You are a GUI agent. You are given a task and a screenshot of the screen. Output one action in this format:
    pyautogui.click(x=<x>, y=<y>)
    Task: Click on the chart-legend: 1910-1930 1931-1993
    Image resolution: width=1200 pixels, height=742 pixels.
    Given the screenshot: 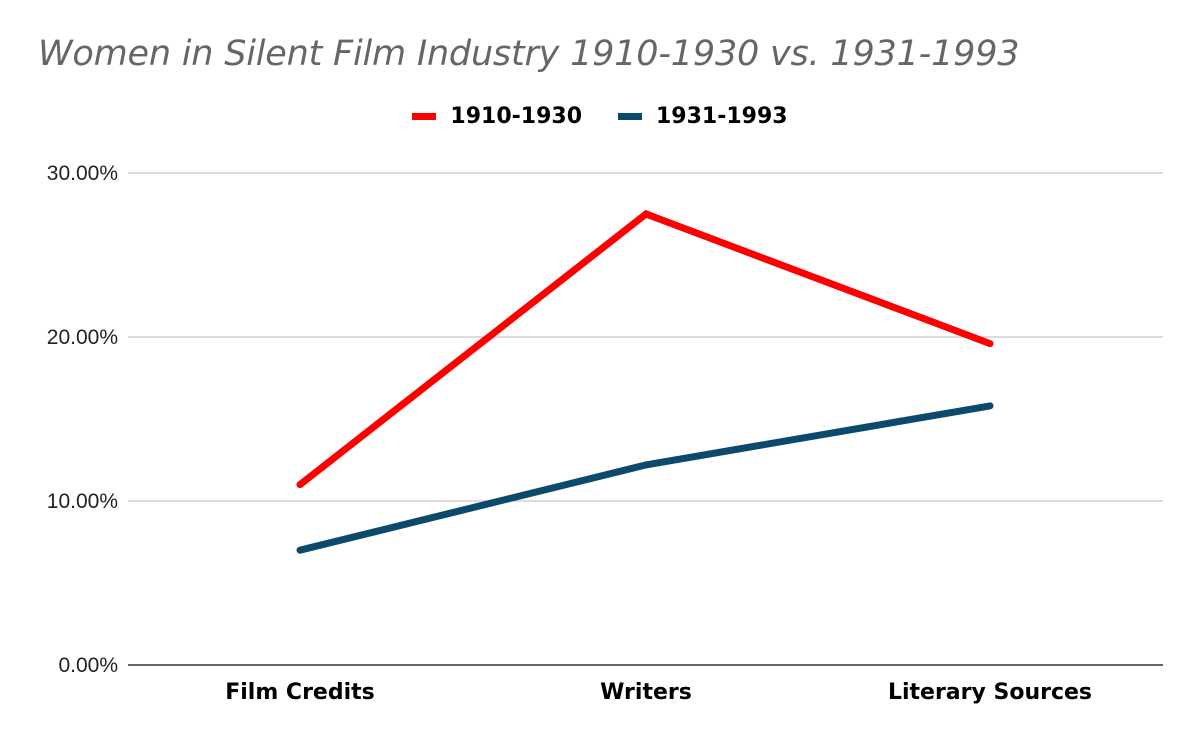 What is the action you would take?
    pyautogui.click(x=600, y=116)
    